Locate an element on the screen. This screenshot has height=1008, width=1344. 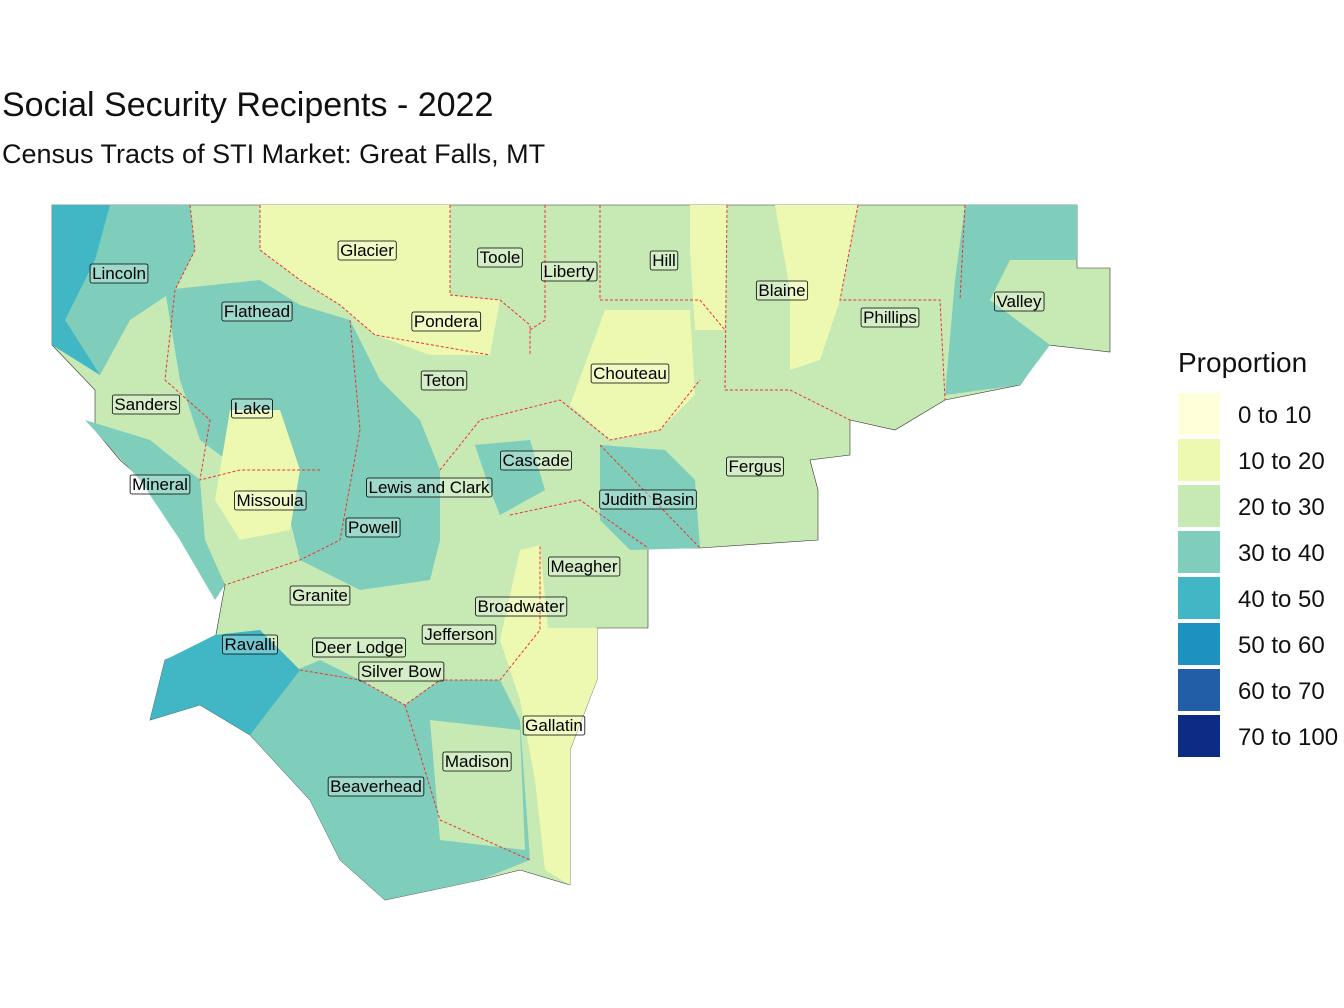
county-label: Granite is located at coordinates (320, 595).